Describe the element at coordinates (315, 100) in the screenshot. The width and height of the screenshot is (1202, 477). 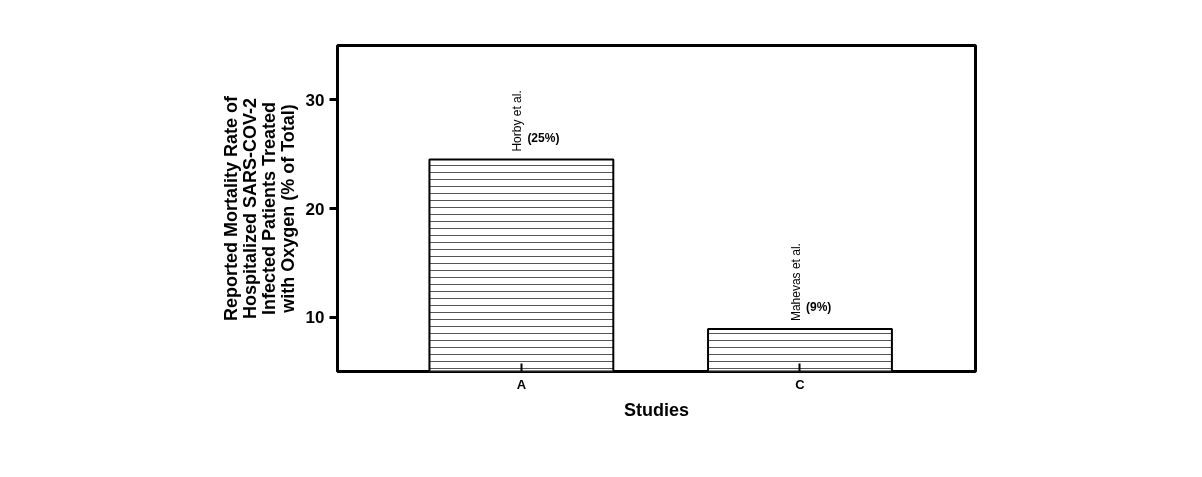
I see `y-tick-label: 30` at that location.